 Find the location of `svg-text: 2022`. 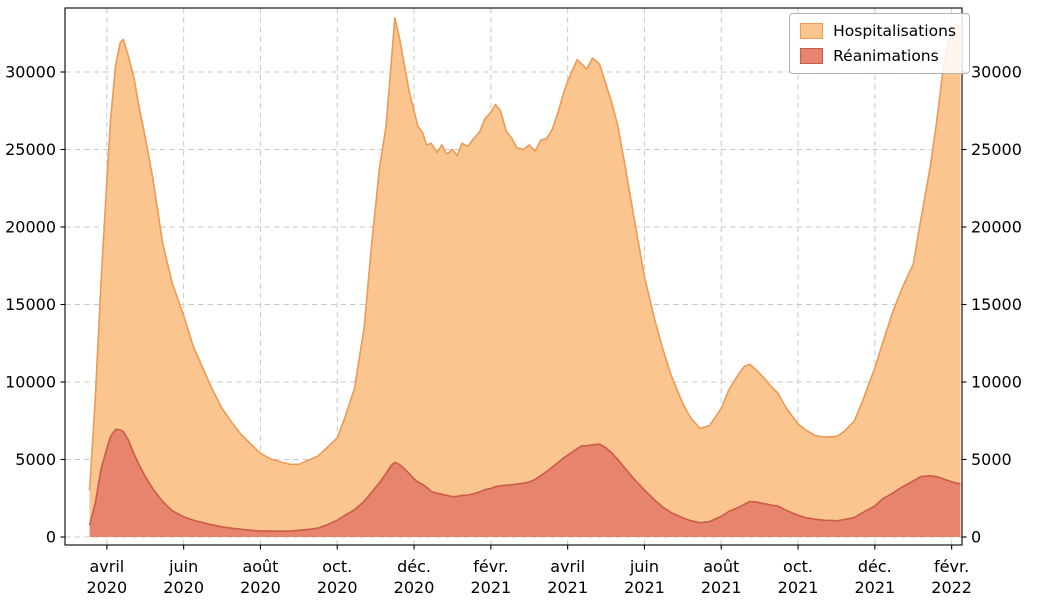

svg-text: 2022 is located at coordinates (951, 587).